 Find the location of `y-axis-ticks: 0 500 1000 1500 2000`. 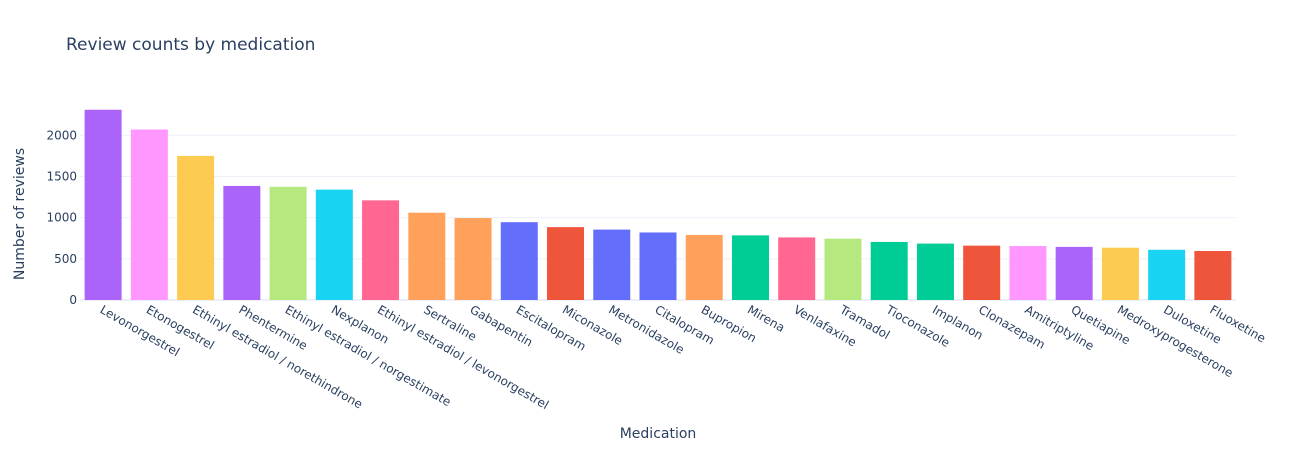

y-axis-ticks: 0 500 1000 1500 2000 is located at coordinates (61, 217).